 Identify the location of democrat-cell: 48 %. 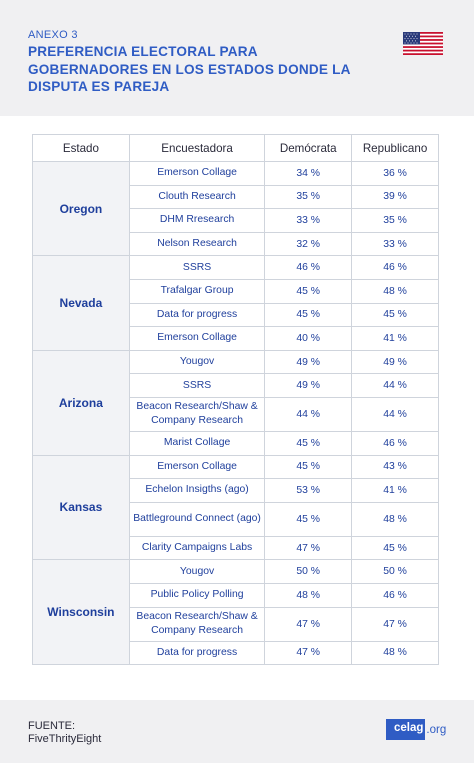
(308, 595).